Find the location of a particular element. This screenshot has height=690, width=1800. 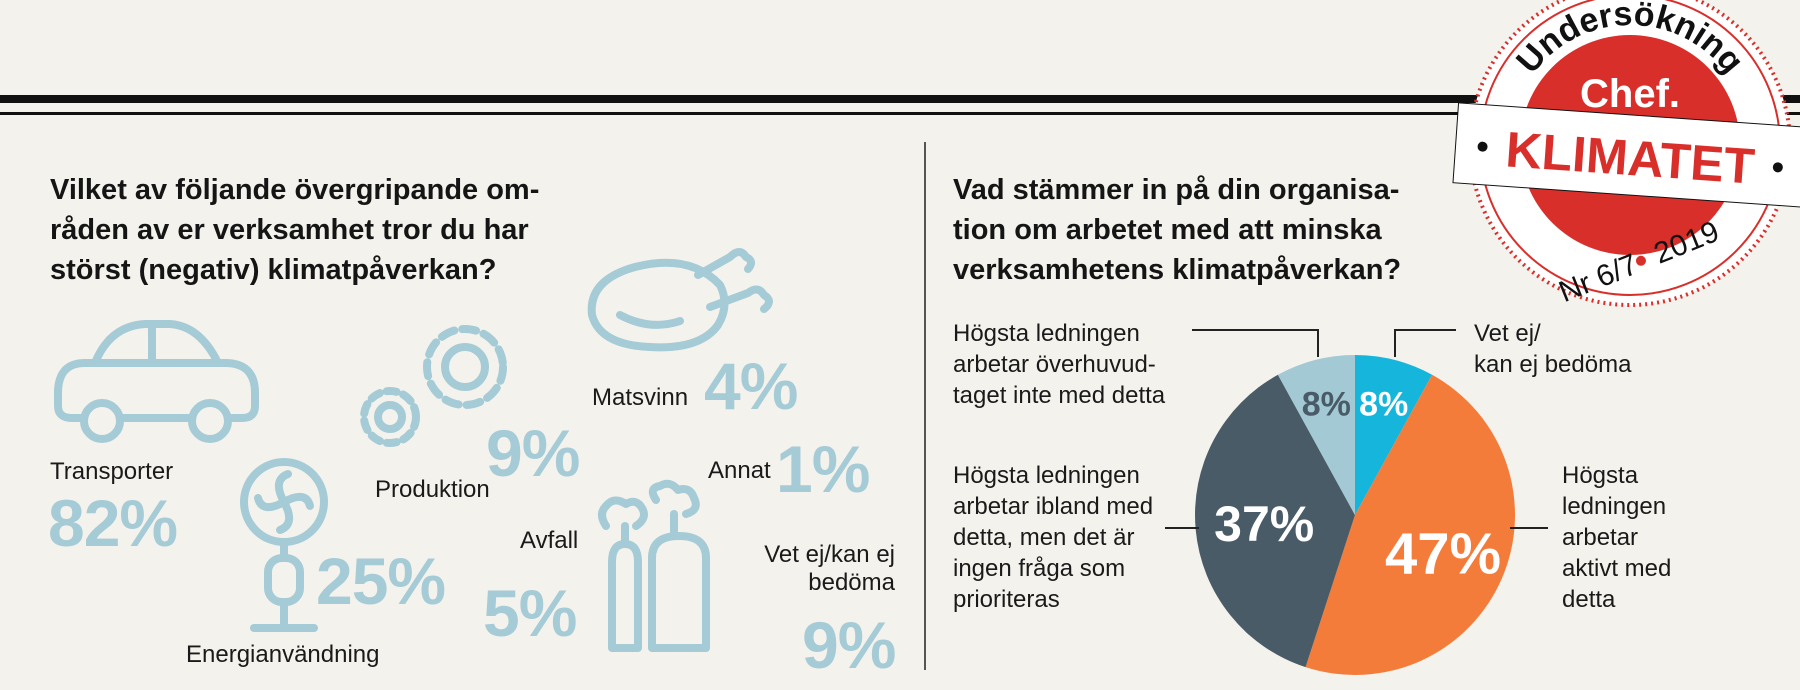

trash-bag-right is located at coordinates (679, 592).